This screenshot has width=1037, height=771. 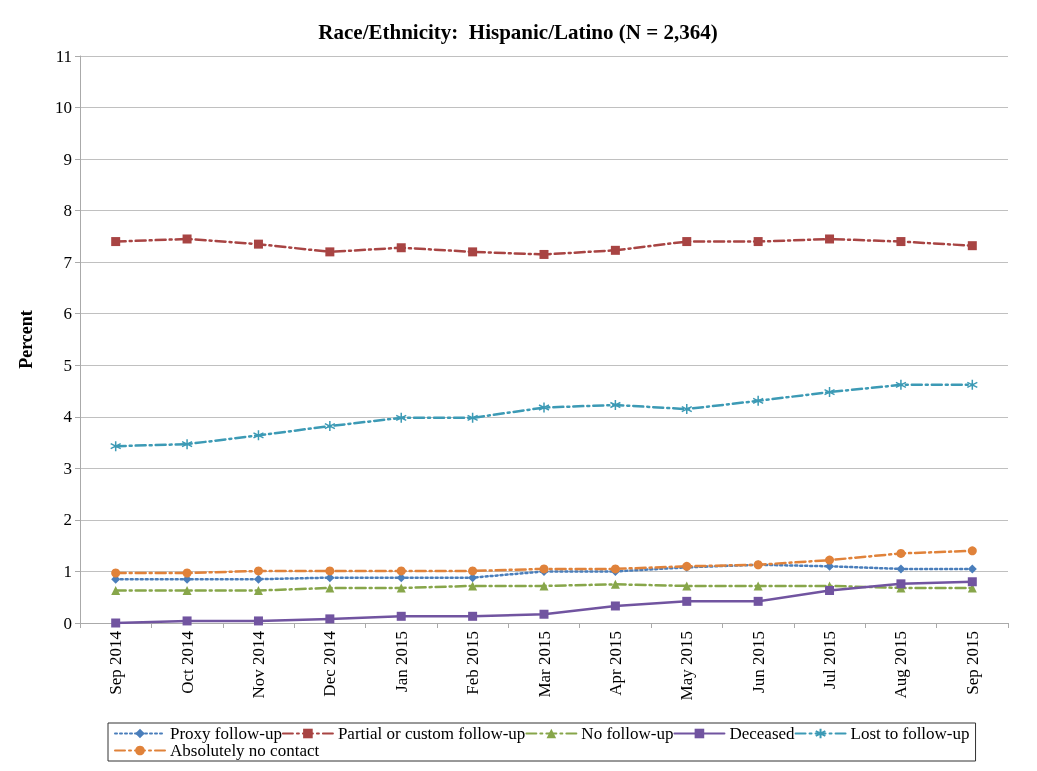 What do you see at coordinates (830, 660) in the screenshot?
I see `x-tick-label: Jul 2015` at bounding box center [830, 660].